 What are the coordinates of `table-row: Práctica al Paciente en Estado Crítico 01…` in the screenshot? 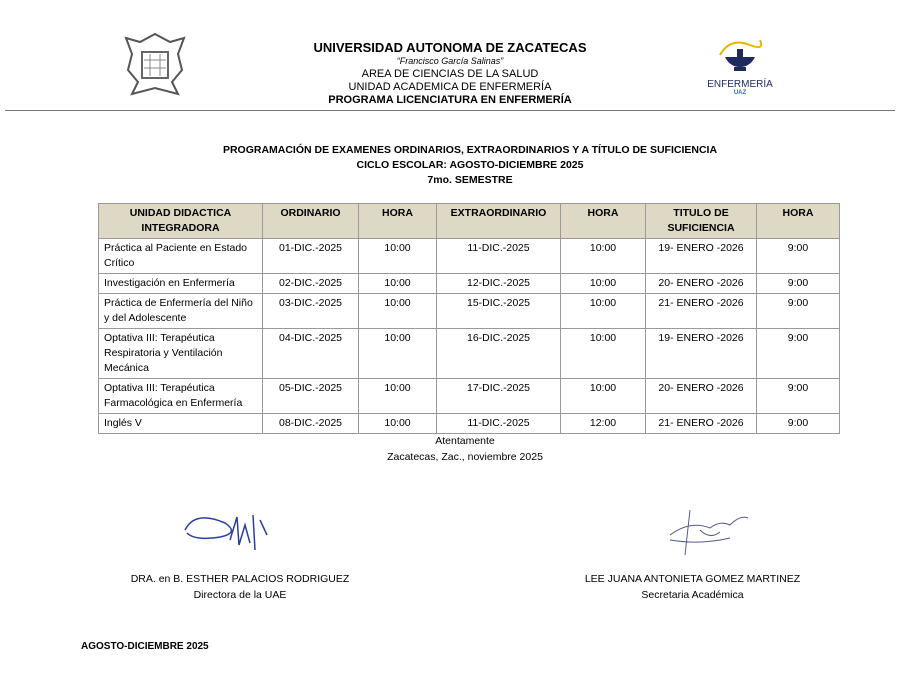 It's located at (469, 256).